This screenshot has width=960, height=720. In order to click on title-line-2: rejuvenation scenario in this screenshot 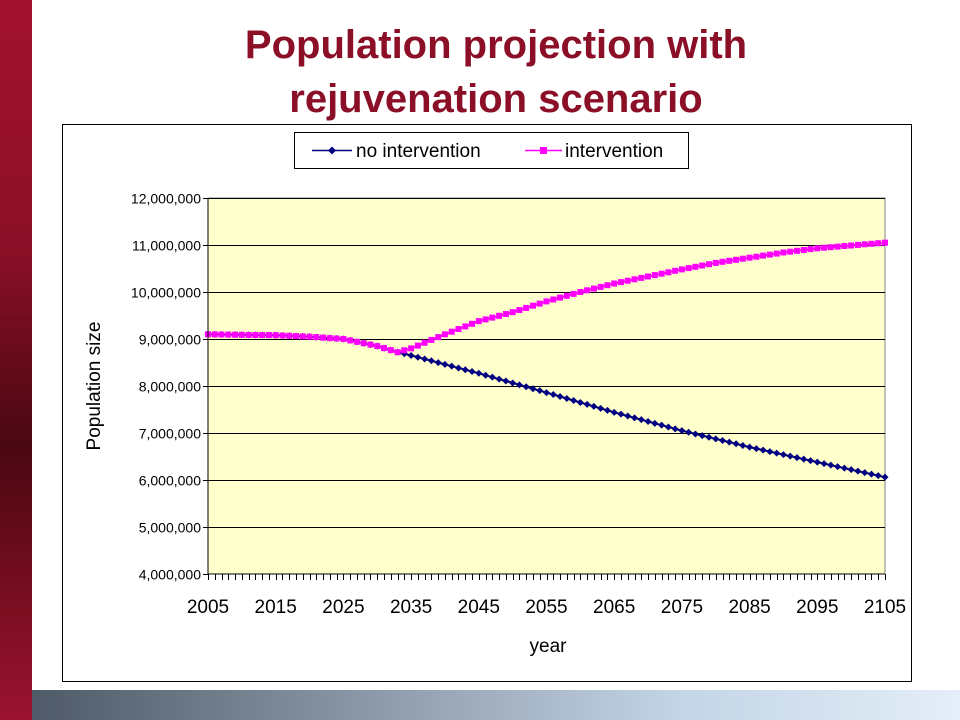, I will do `click(496, 99)`.